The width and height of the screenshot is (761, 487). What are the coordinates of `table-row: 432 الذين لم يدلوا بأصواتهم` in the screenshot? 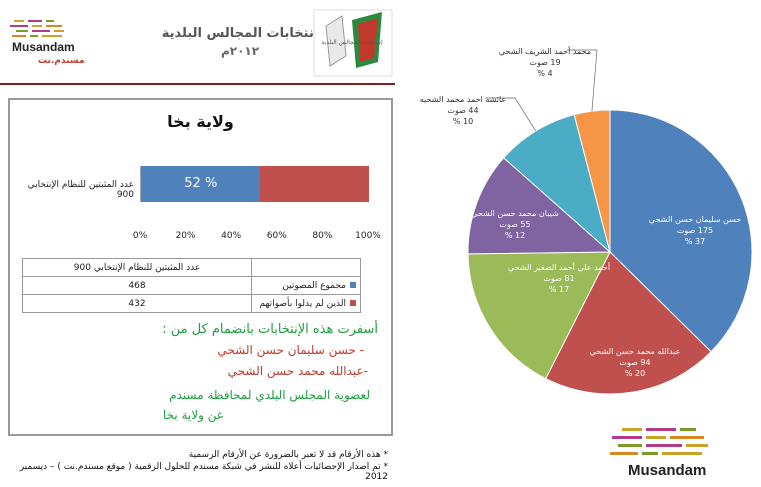 It's located at (191, 303).